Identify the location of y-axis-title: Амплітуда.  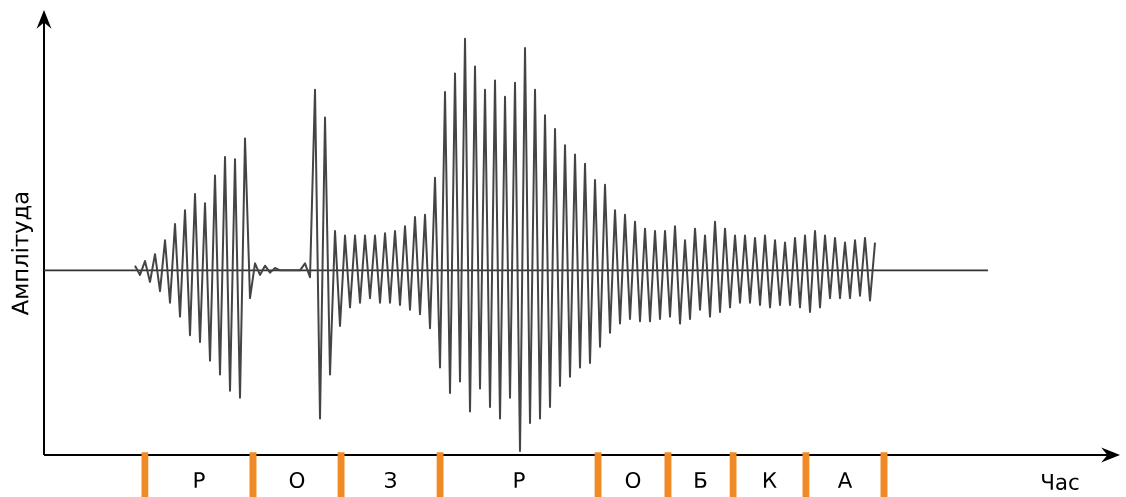
(22, 254).